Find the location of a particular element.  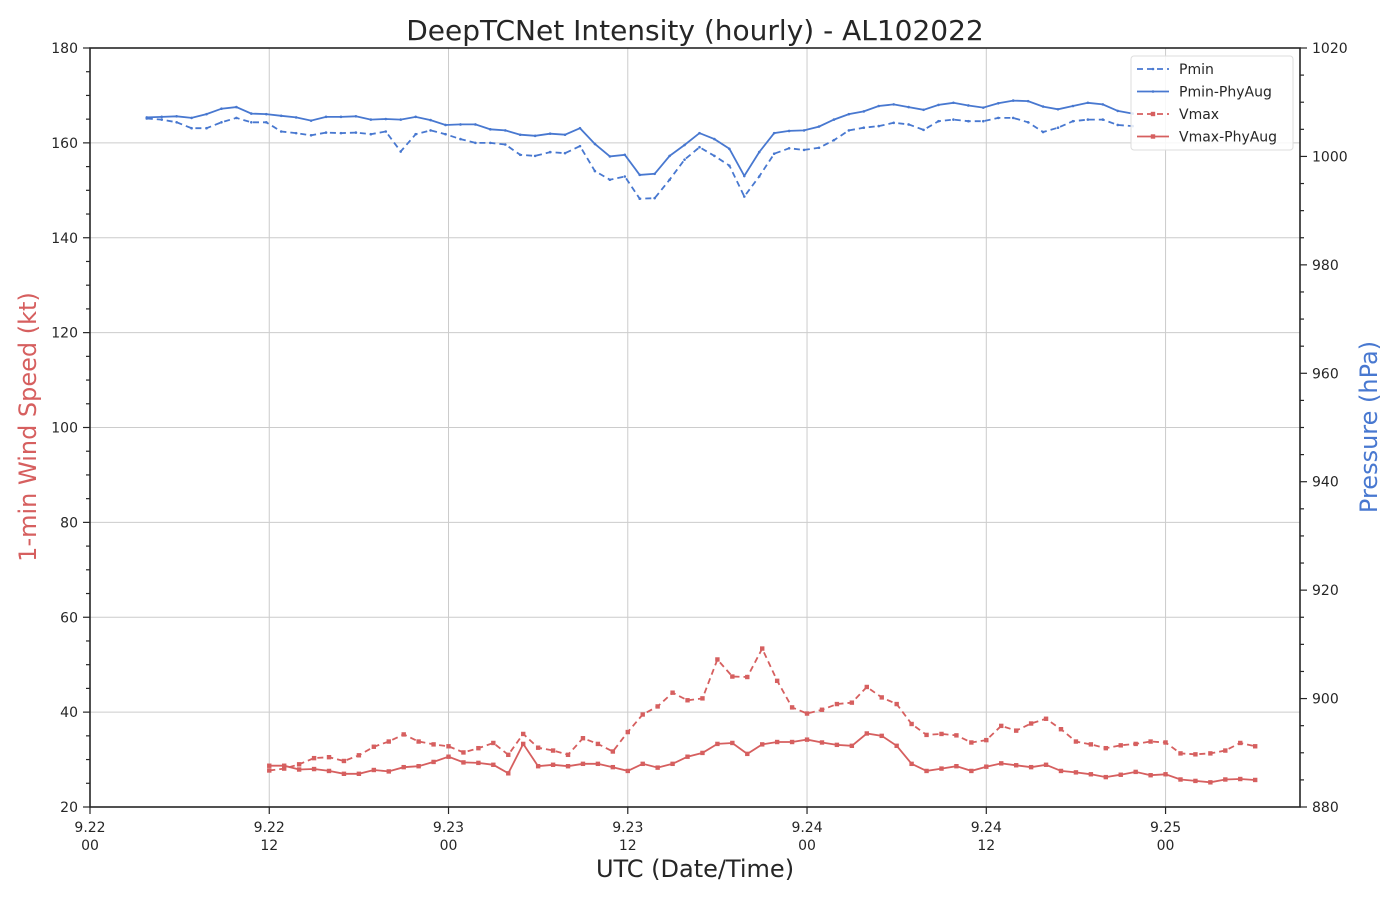

pmin-phyaug-legend-marker is located at coordinates (1153, 91).